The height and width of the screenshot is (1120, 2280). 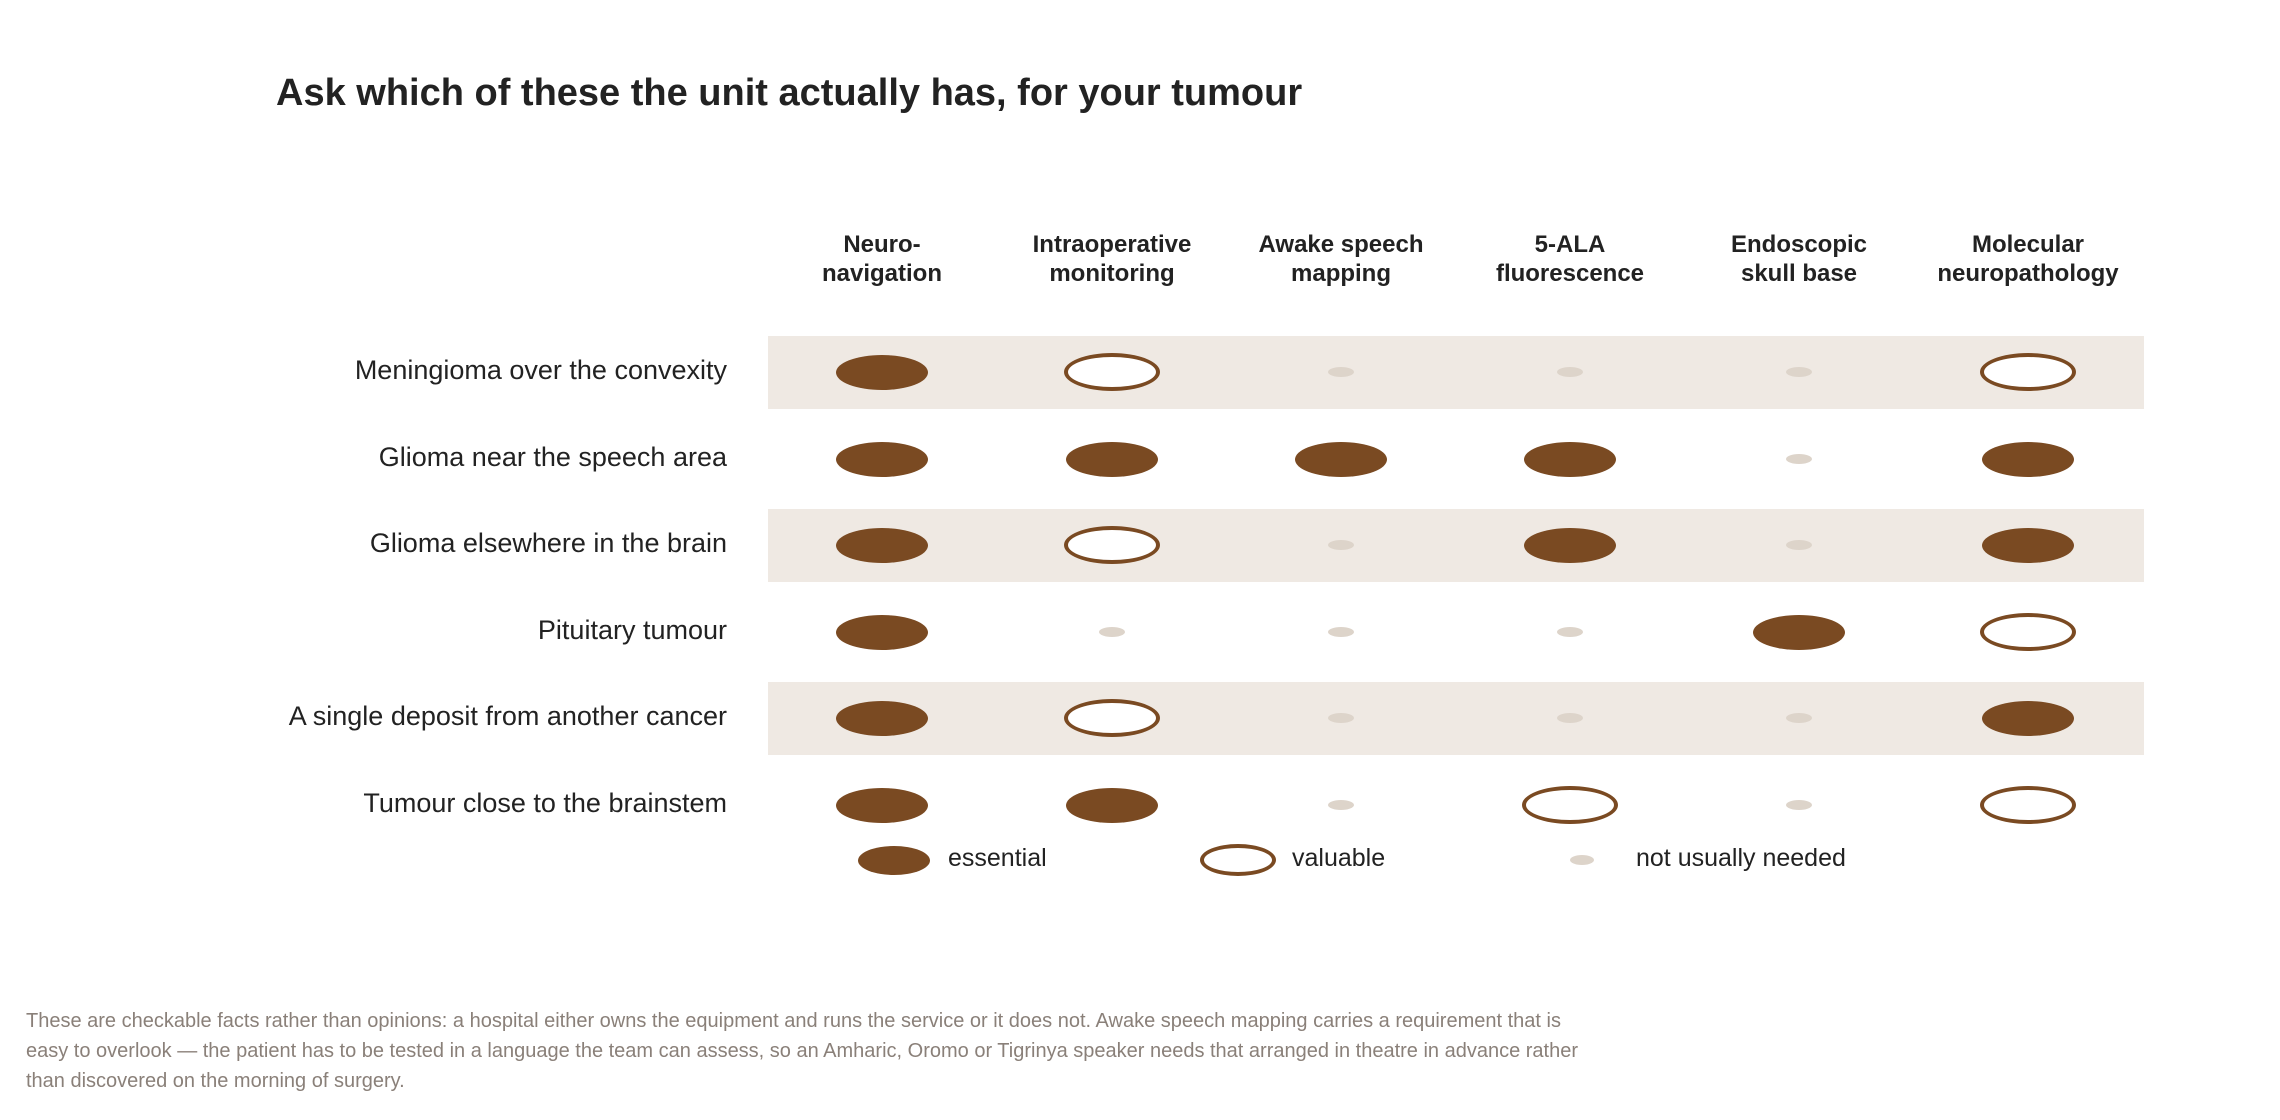 I want to click on row-label: Glioma near the speech area, so click(x=552, y=457).